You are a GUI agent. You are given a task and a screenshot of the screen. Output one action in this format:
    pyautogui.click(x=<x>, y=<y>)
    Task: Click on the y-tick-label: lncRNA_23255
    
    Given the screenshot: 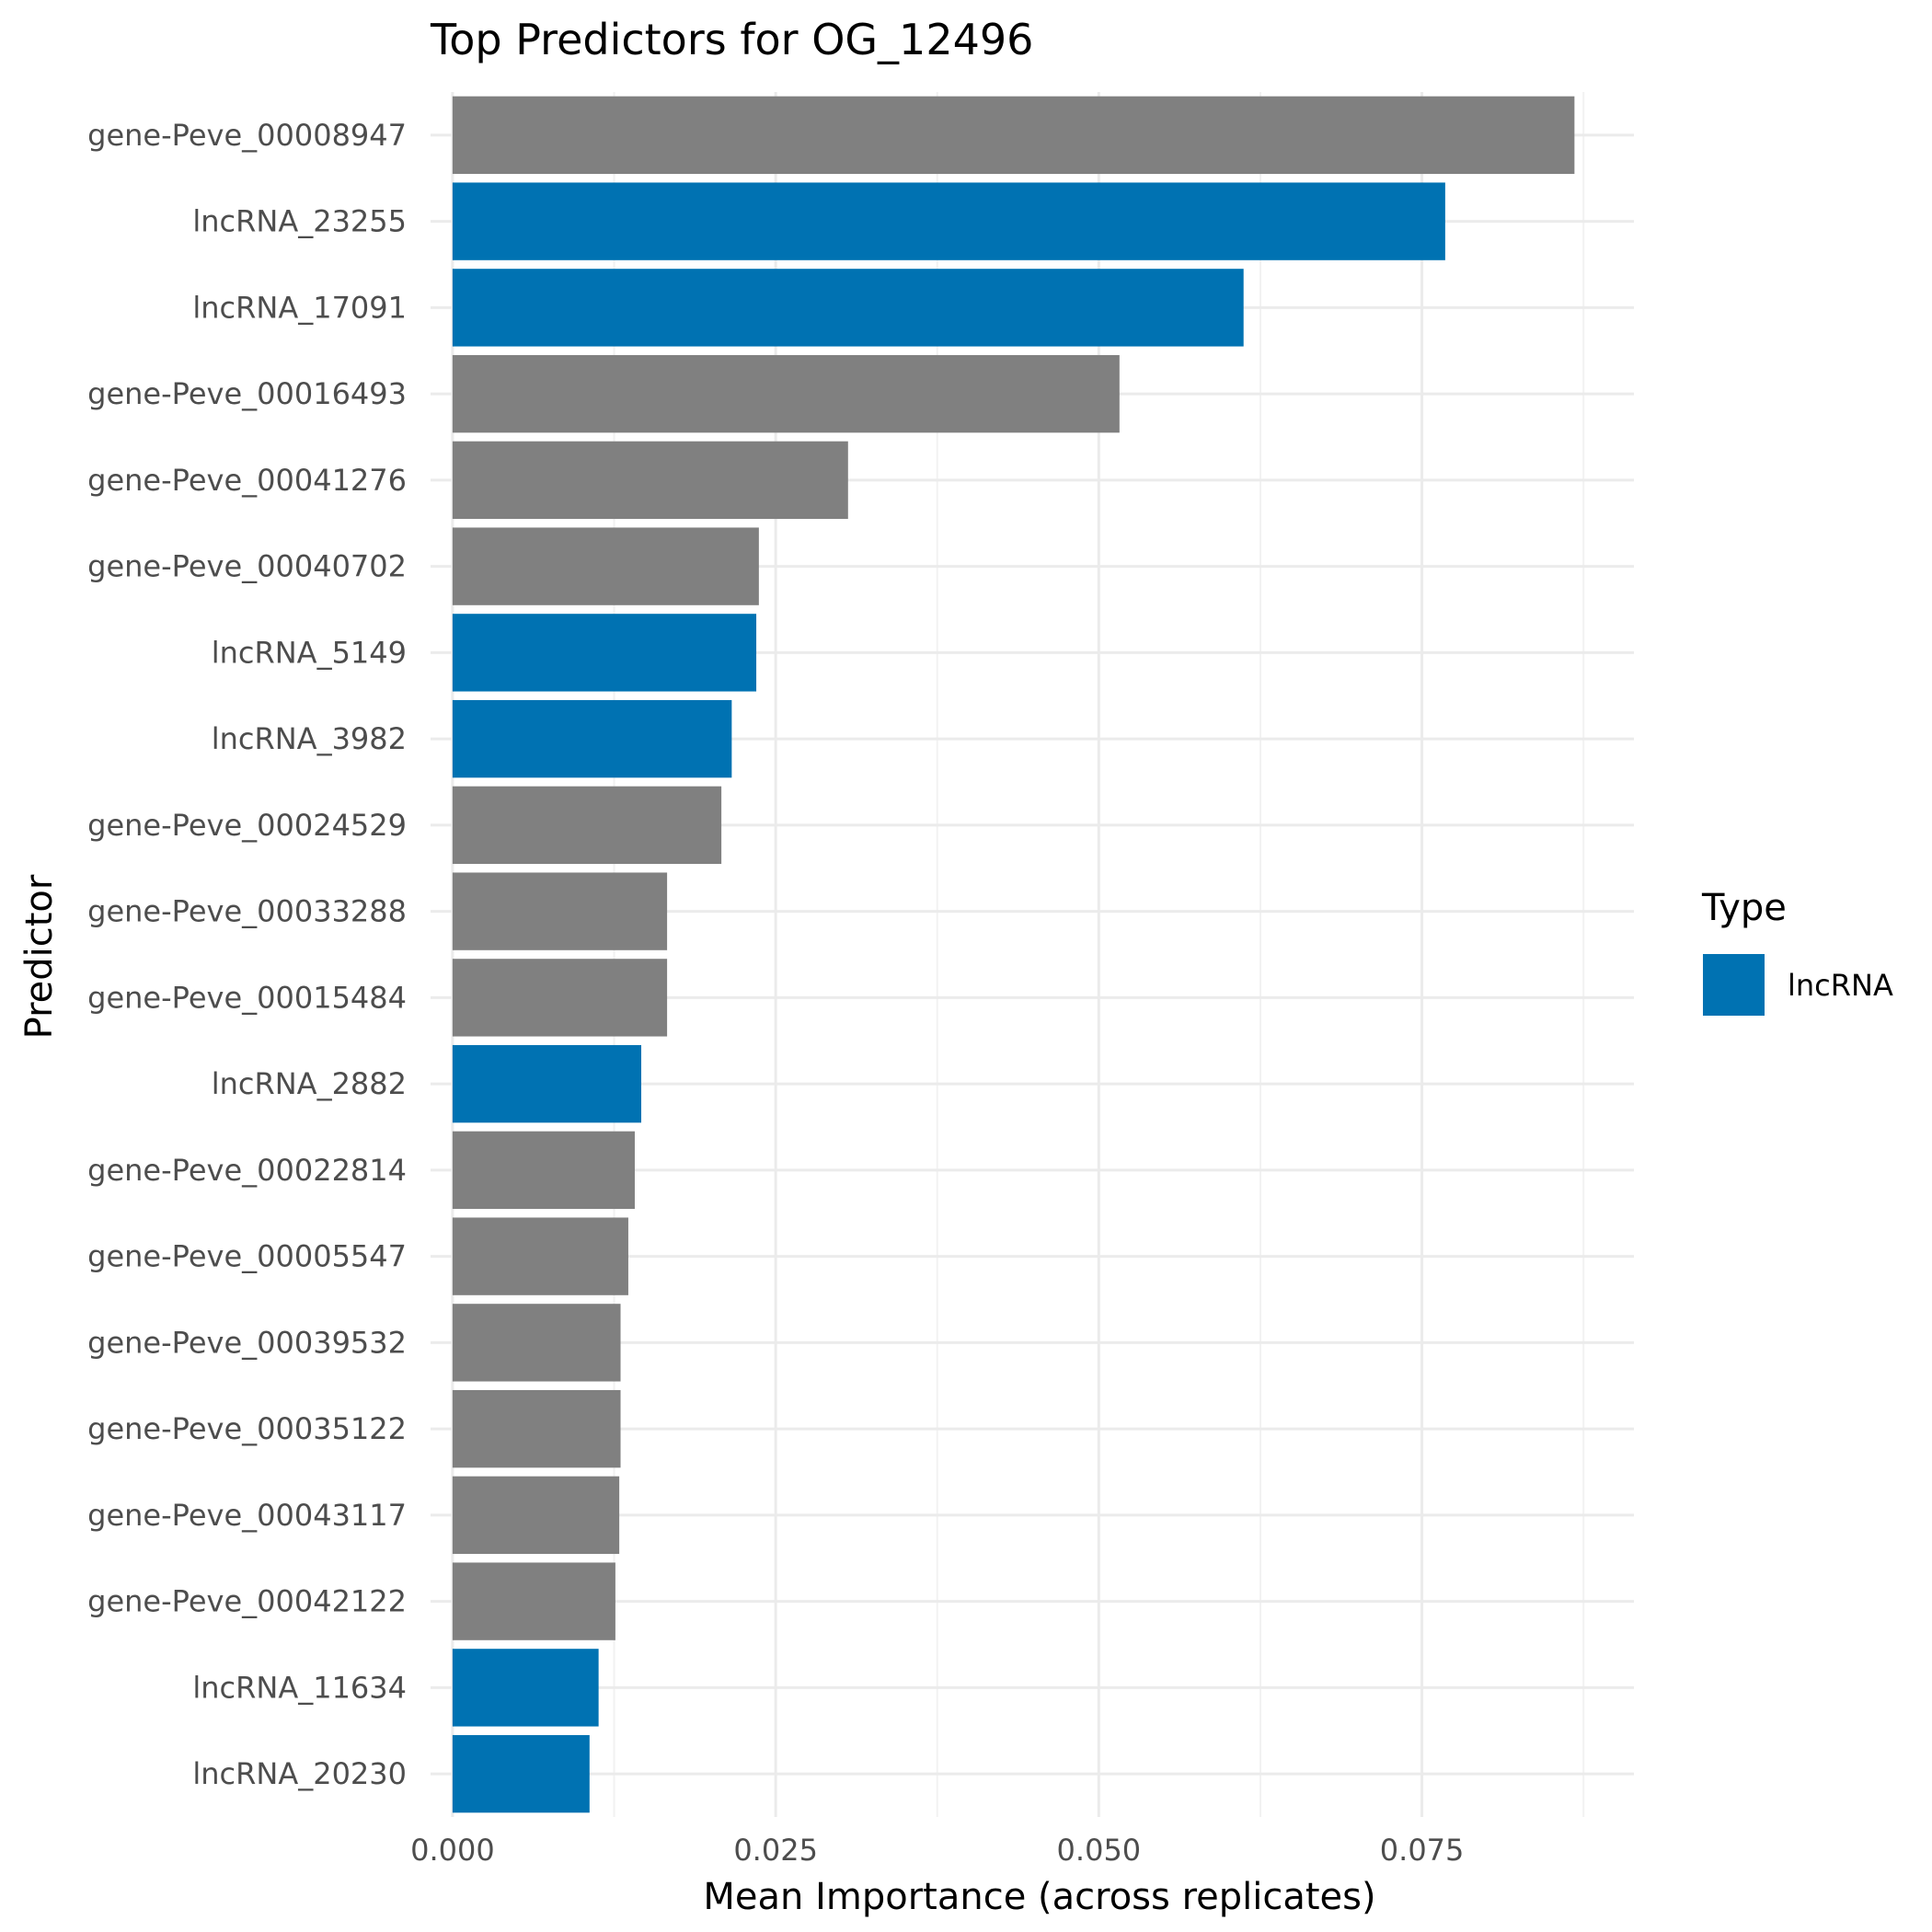 What is the action you would take?
    pyautogui.click(x=299, y=221)
    